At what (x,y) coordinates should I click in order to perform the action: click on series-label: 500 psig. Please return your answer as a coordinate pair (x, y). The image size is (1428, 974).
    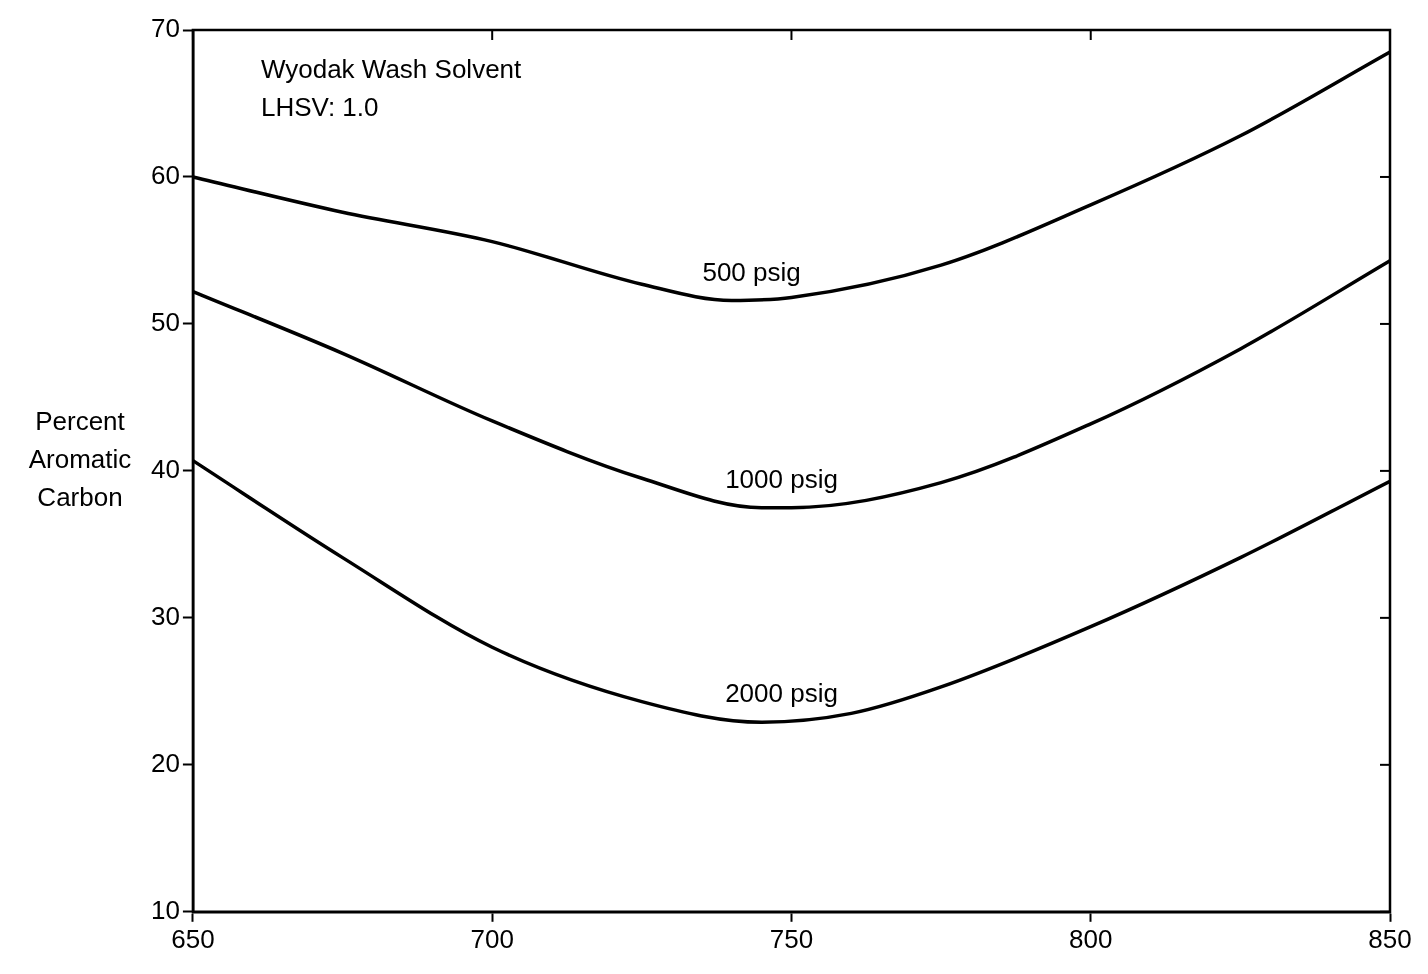
    Looking at the image, I should click on (751, 271).